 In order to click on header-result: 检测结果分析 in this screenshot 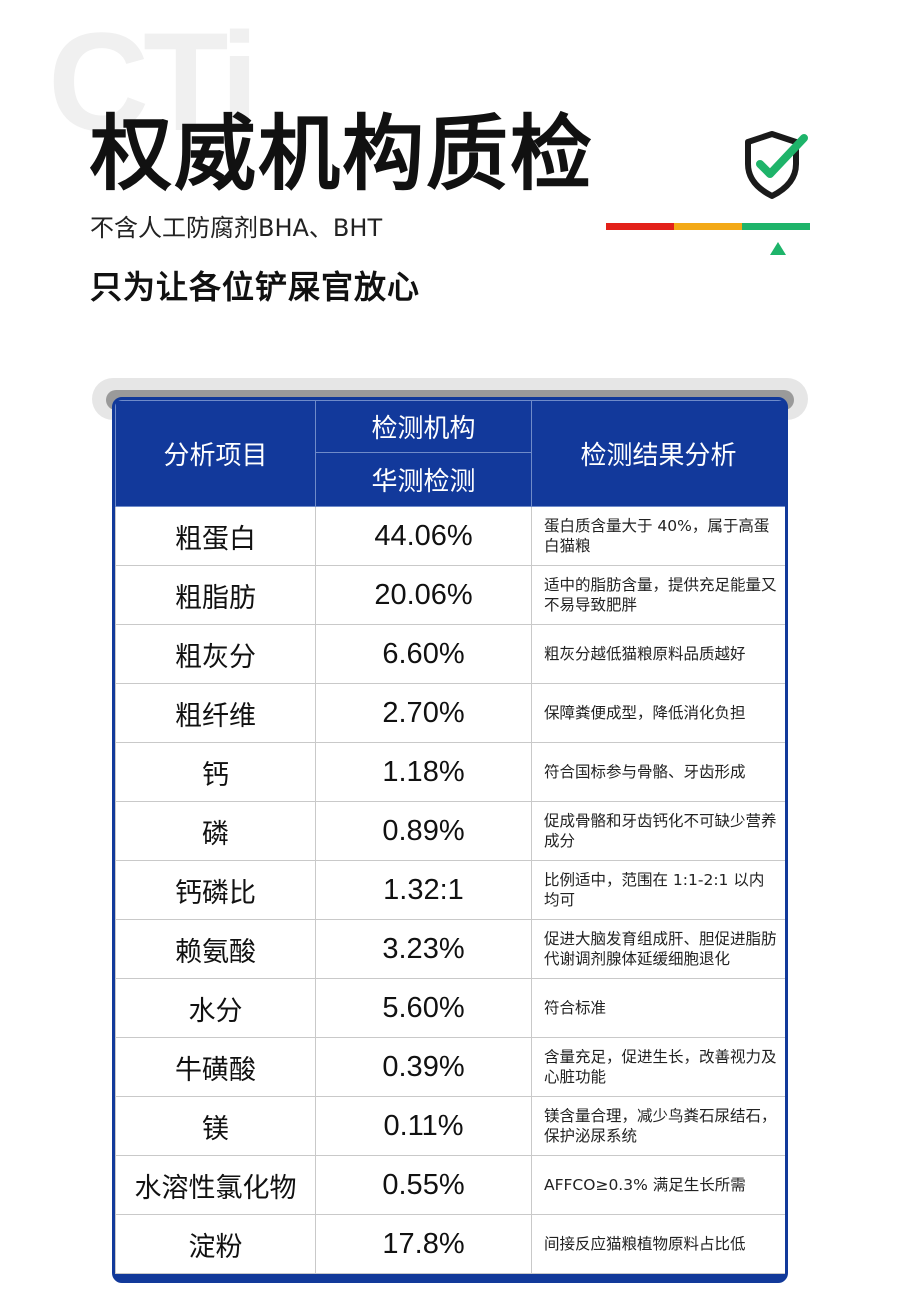, I will do `click(658, 453)`.